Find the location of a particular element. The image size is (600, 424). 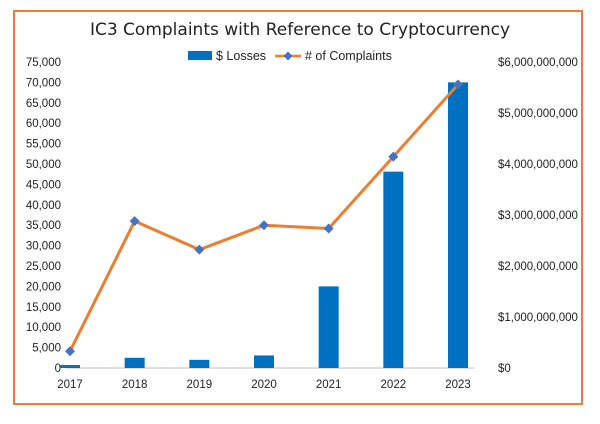

legend-label-complaints: # of Complaints is located at coordinates (348, 56).